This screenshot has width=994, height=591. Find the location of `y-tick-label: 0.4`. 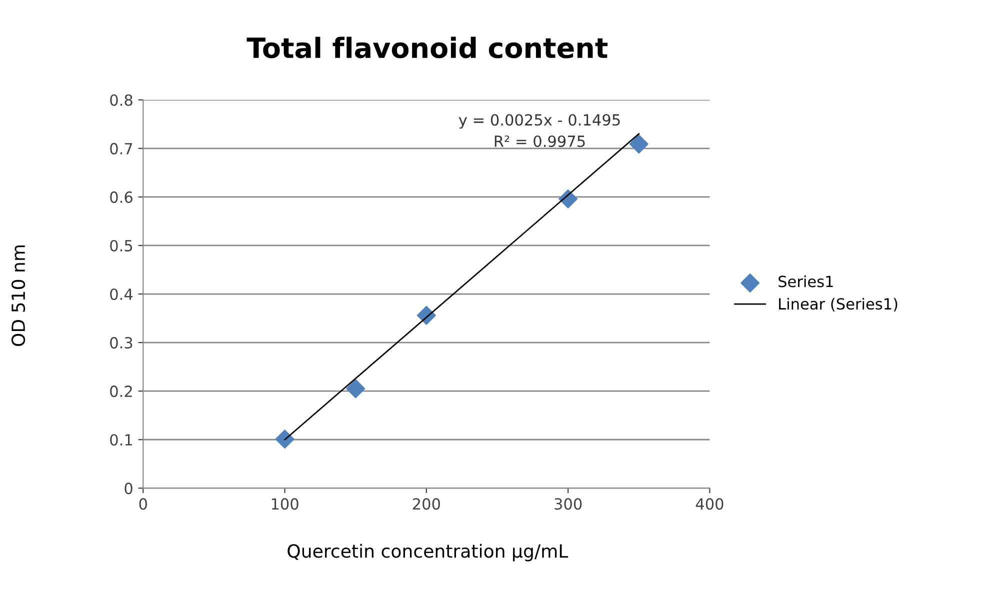

y-tick-label: 0.4 is located at coordinates (121, 294).